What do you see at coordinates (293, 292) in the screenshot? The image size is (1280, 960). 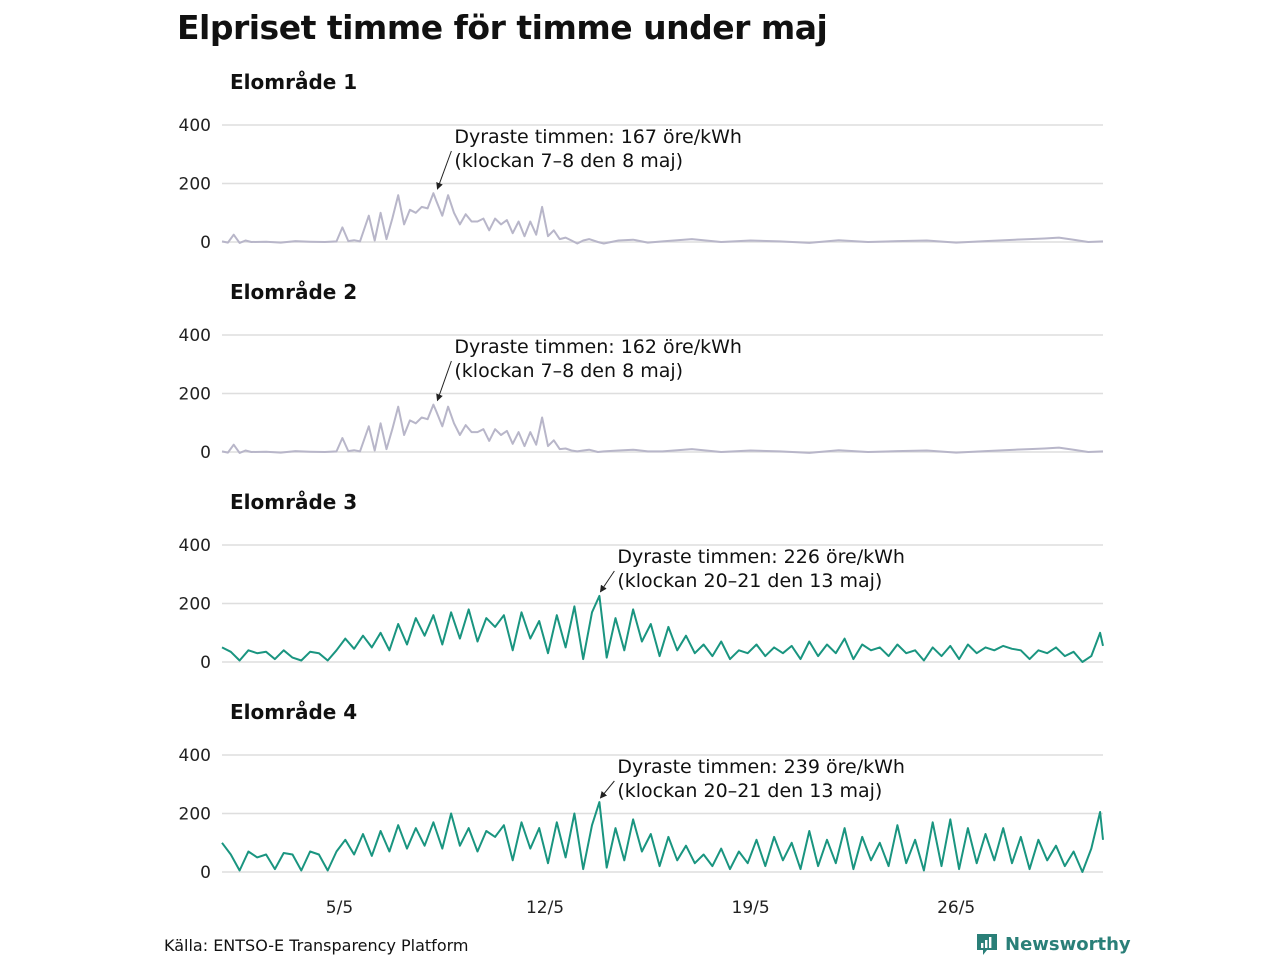 I see `panel-title: Elområde 2` at bounding box center [293, 292].